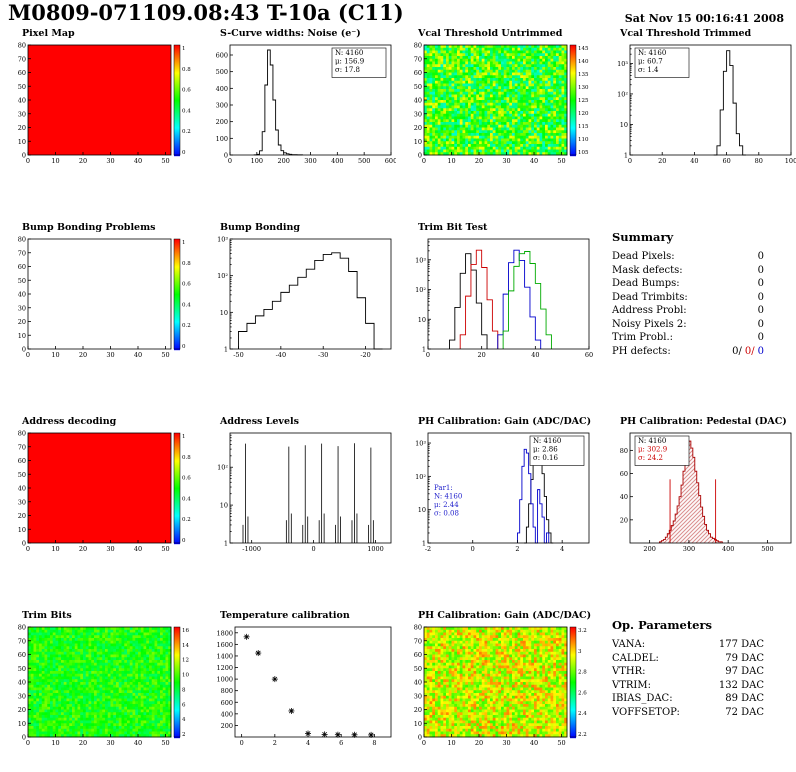 The height and width of the screenshot is (772, 796). What do you see at coordinates (703, 421) in the screenshot?
I see `panel-title: PH Calibration: Pedestal (DAC)` at bounding box center [703, 421].